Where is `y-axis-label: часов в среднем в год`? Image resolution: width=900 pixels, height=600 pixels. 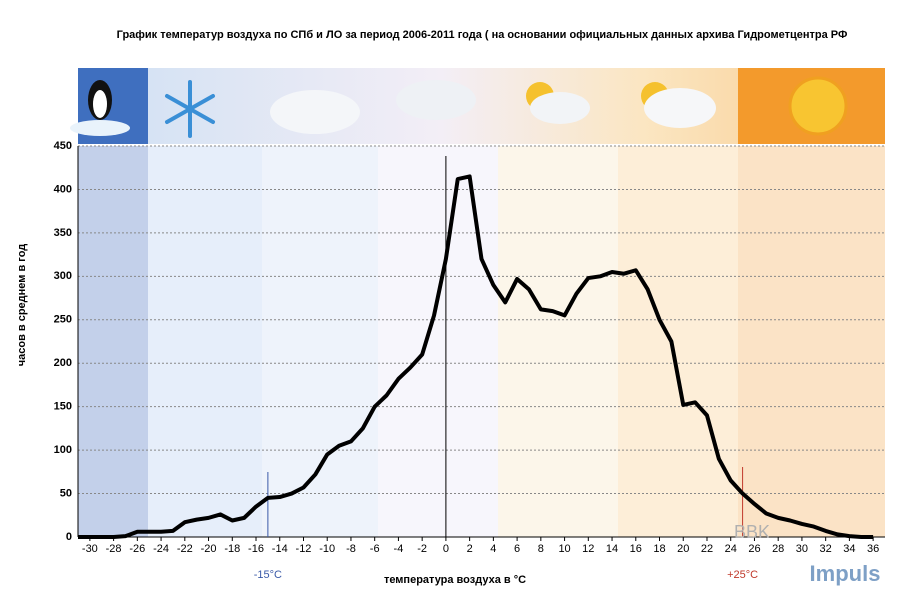
y-axis-label: часов в среднем в год is located at coordinates (22, 305).